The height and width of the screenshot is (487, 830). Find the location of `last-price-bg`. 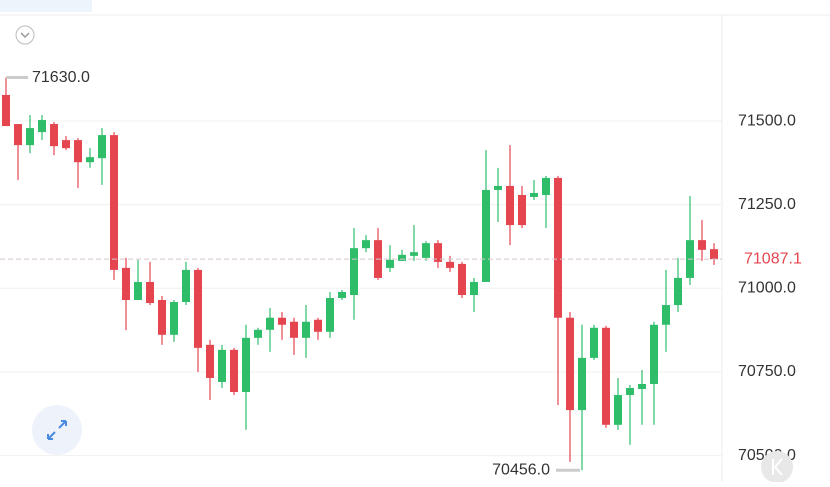

last-price-bg is located at coordinates (782, 259).